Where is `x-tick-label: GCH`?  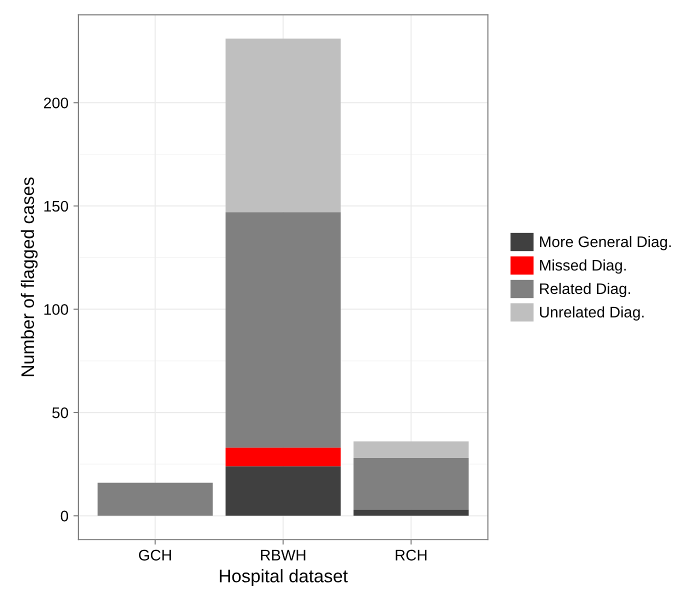 x-tick-label: GCH is located at coordinates (154, 555).